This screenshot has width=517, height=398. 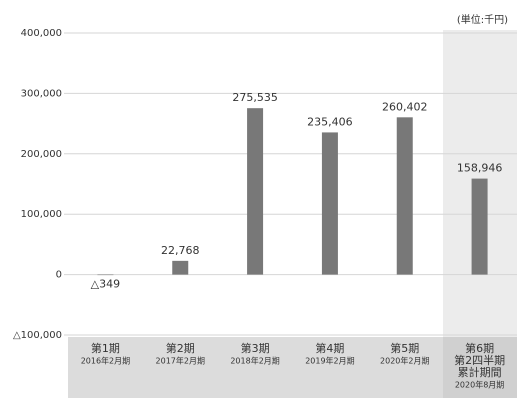 What do you see at coordinates (255, 348) in the screenshot?
I see `x-tick-label: 第3期` at bounding box center [255, 348].